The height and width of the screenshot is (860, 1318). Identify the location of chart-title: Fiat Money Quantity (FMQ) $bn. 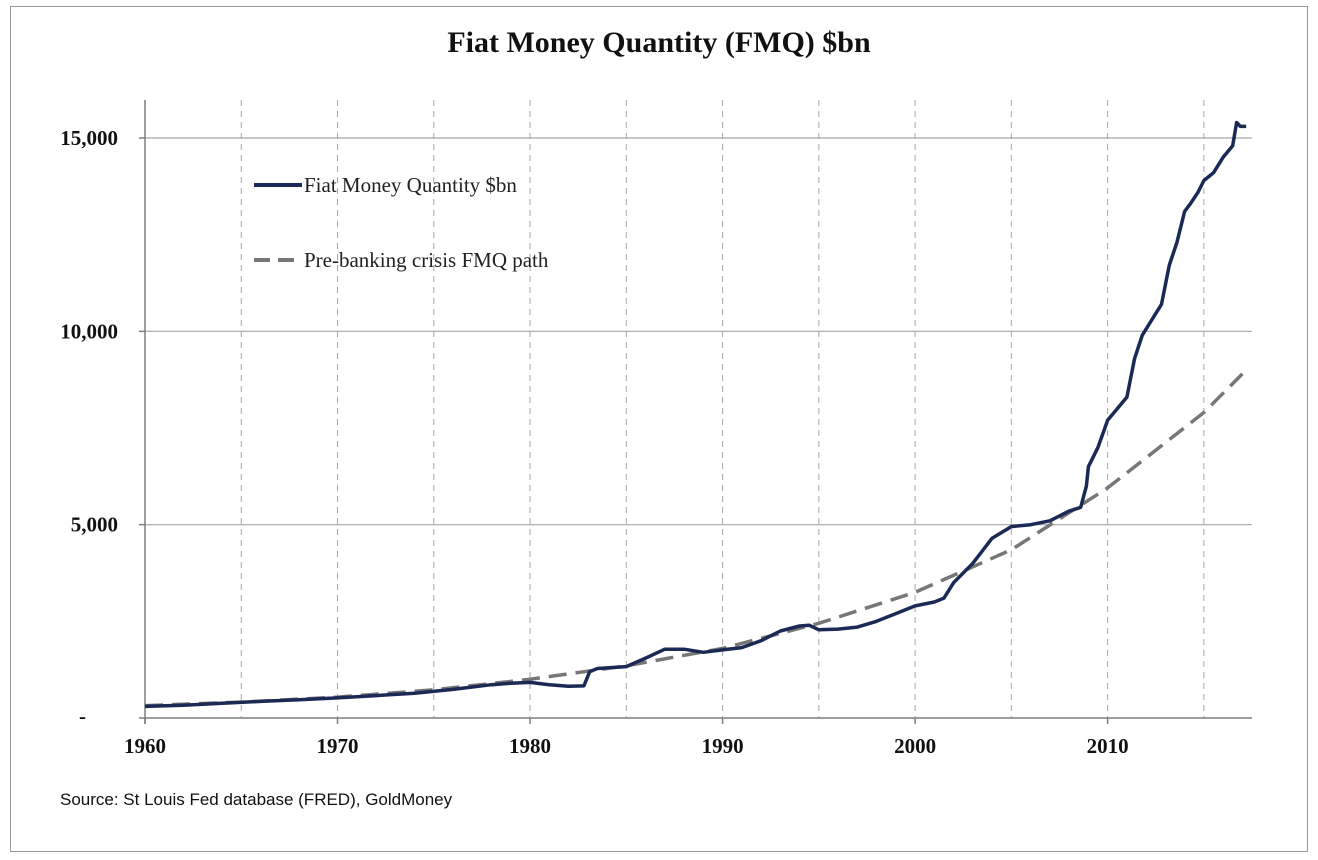
(659, 42).